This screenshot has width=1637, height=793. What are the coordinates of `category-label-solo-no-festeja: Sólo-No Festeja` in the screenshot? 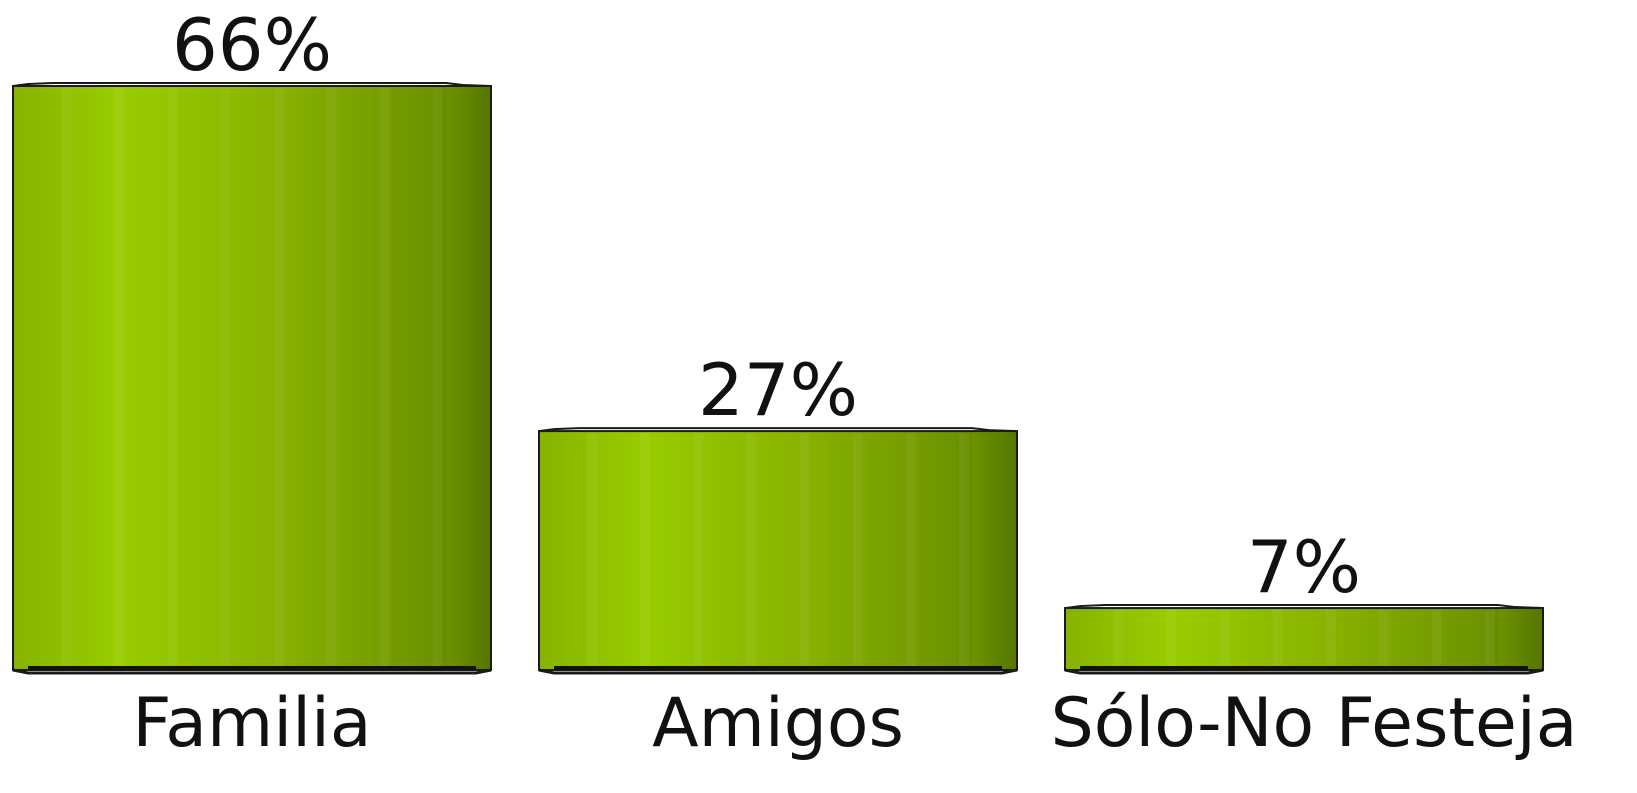 It's located at (1314, 723).